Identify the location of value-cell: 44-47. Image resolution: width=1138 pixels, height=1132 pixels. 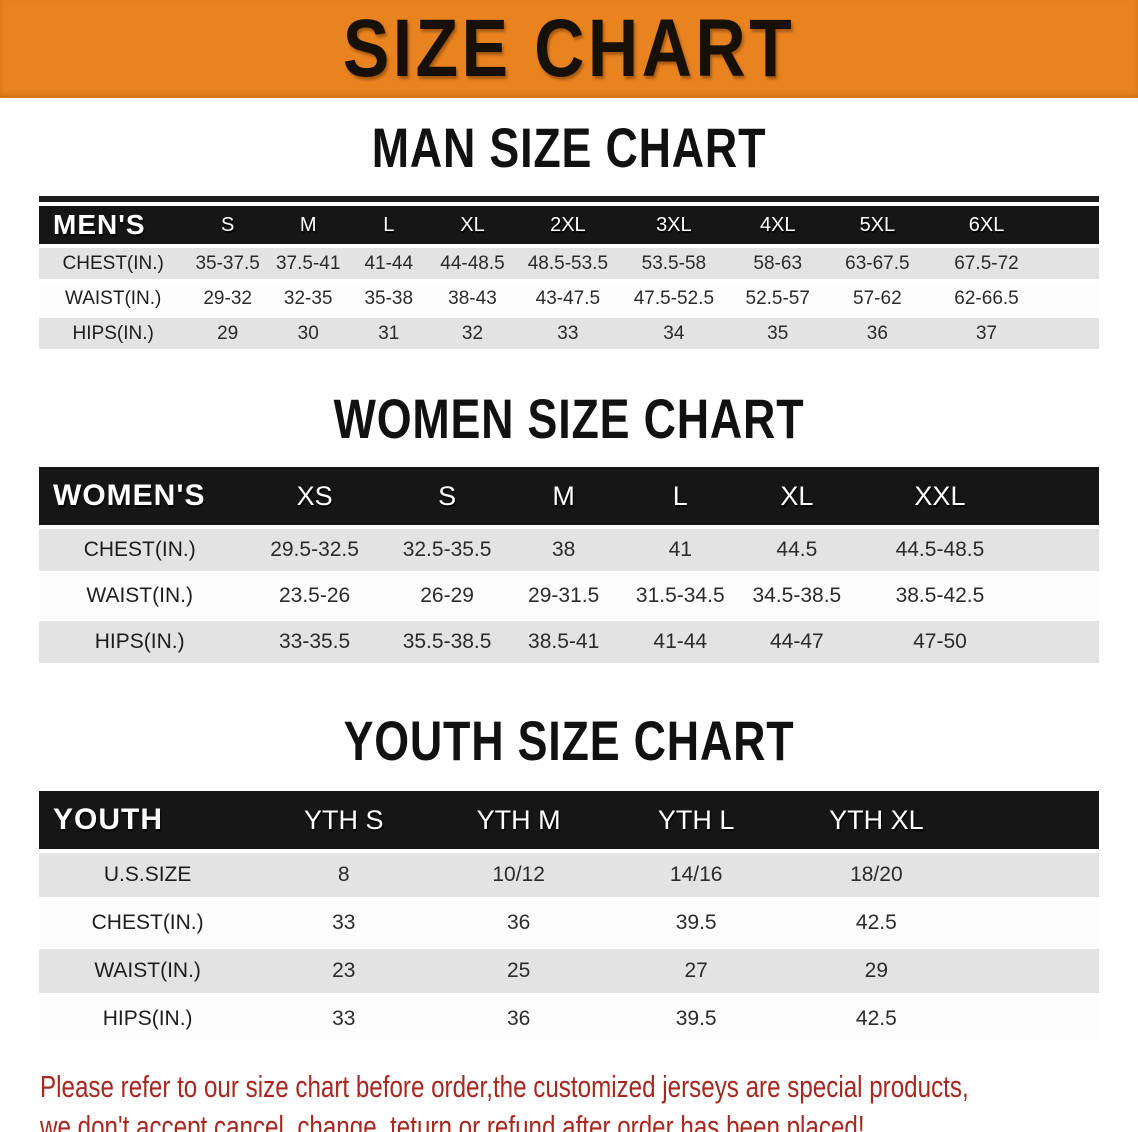
(797, 642).